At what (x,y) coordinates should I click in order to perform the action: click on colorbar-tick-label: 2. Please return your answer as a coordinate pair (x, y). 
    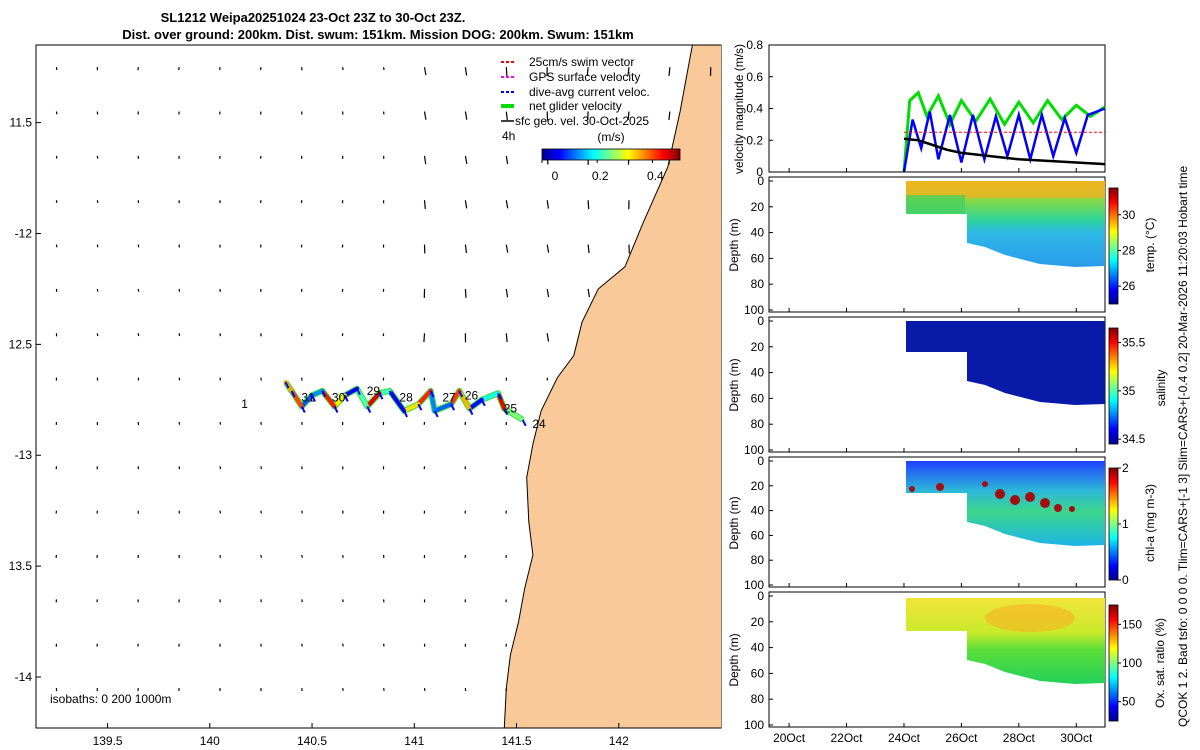
    Looking at the image, I should click on (1125, 468).